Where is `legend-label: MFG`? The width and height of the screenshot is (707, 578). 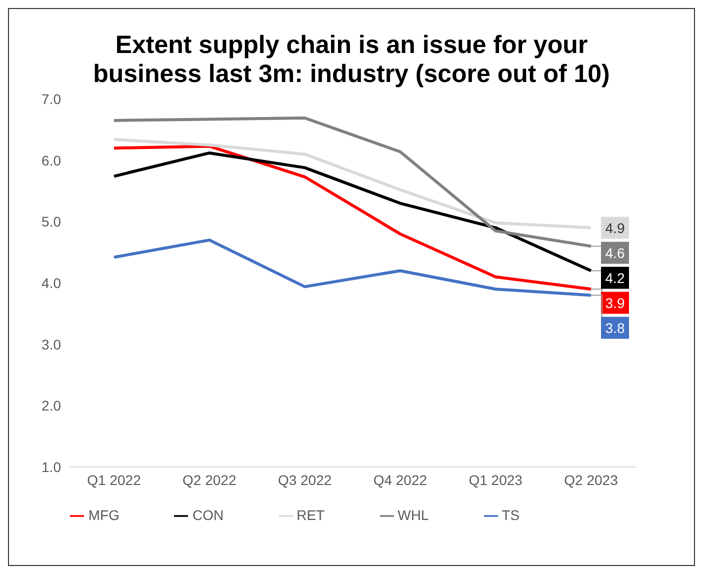
legend-label: MFG is located at coordinates (104, 515).